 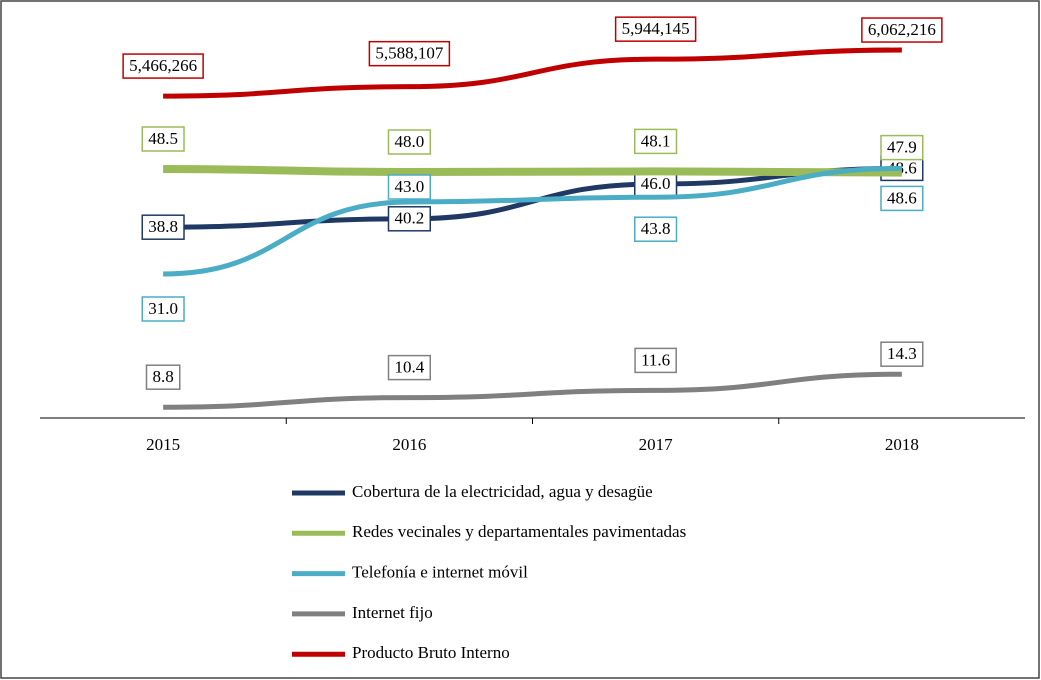 I want to click on data-label: 48.5, so click(x=163, y=138).